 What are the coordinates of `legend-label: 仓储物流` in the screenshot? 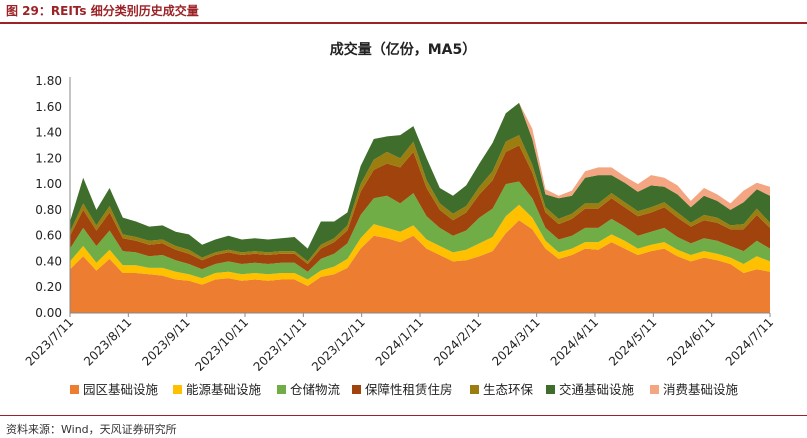 It's located at (315, 389).